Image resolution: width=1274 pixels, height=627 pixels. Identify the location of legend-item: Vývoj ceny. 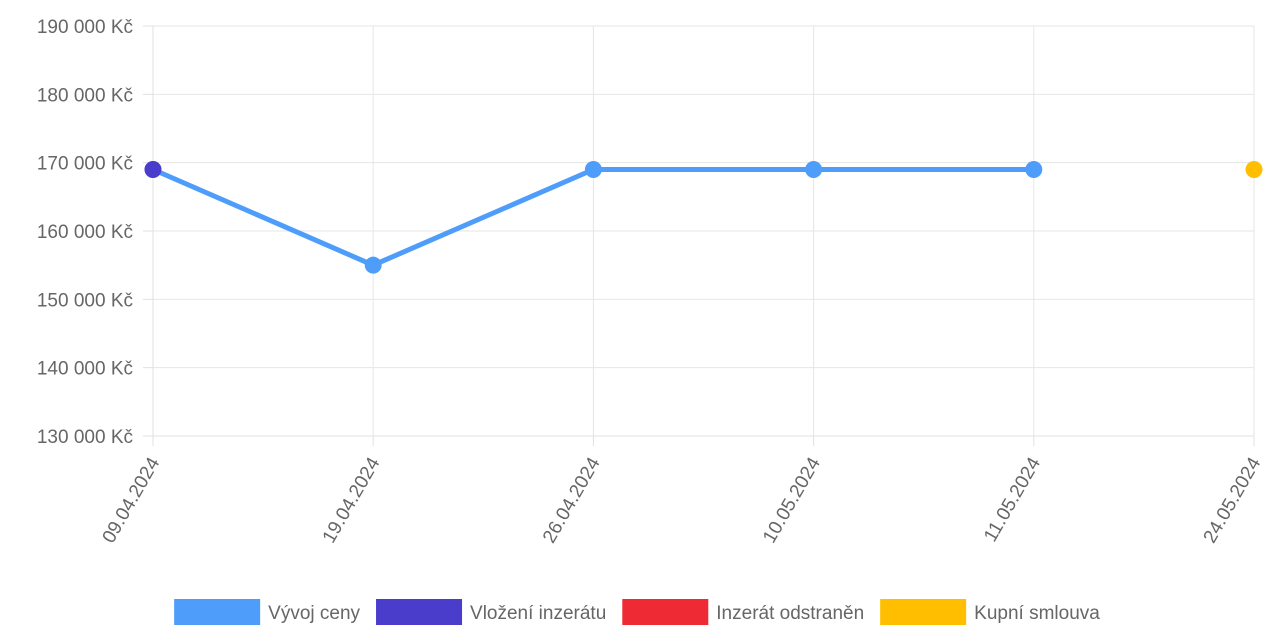
(267, 612).